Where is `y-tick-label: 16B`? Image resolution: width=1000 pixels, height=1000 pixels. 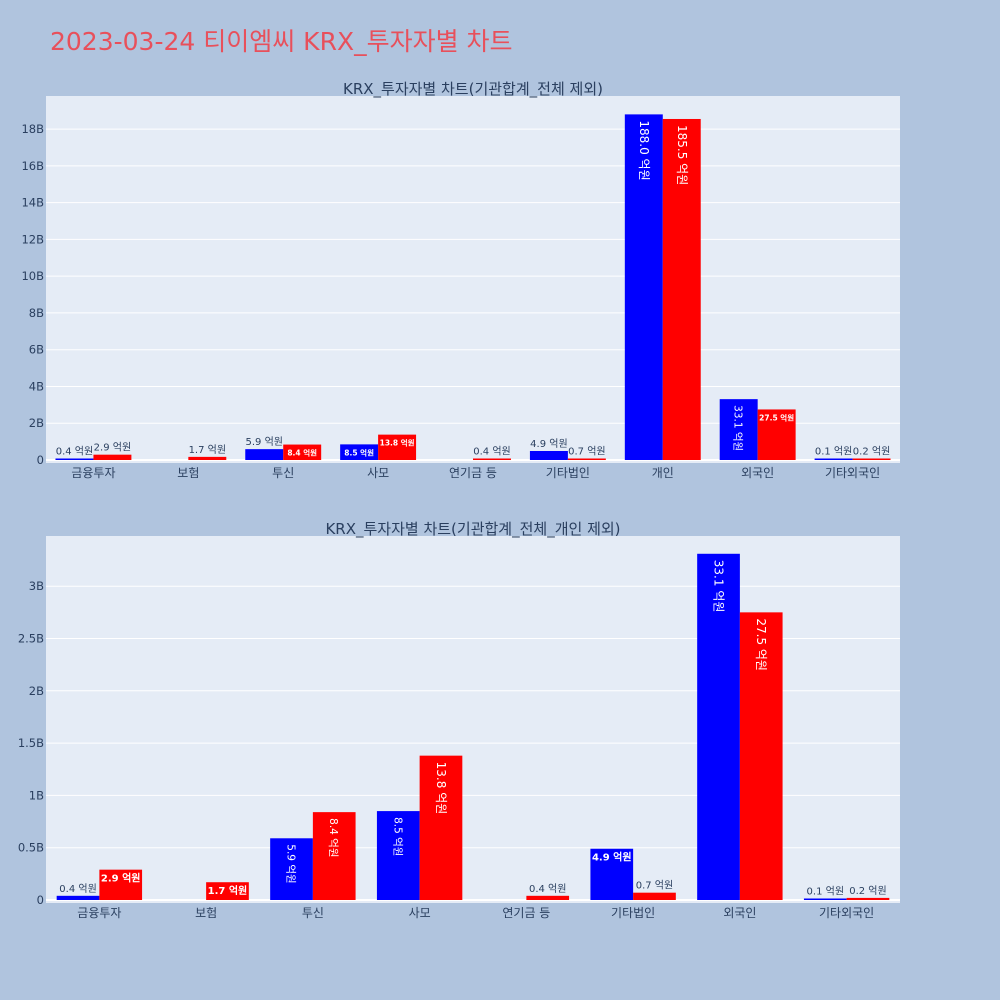 y-tick-label: 16B is located at coordinates (32, 166).